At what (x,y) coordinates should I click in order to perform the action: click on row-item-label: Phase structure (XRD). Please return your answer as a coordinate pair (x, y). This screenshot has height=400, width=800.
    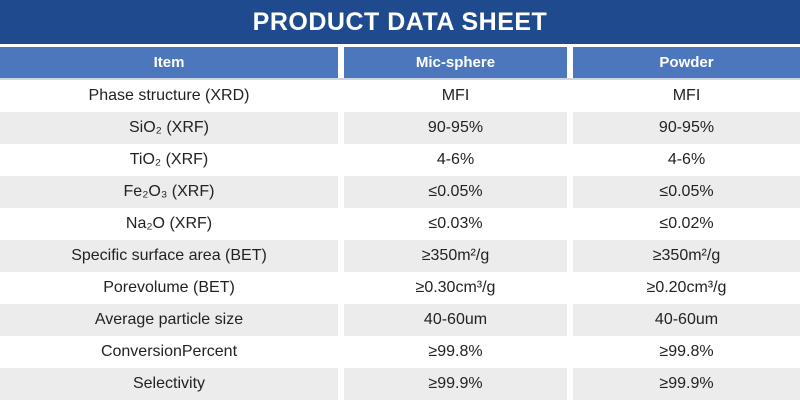
    Looking at the image, I should click on (169, 96).